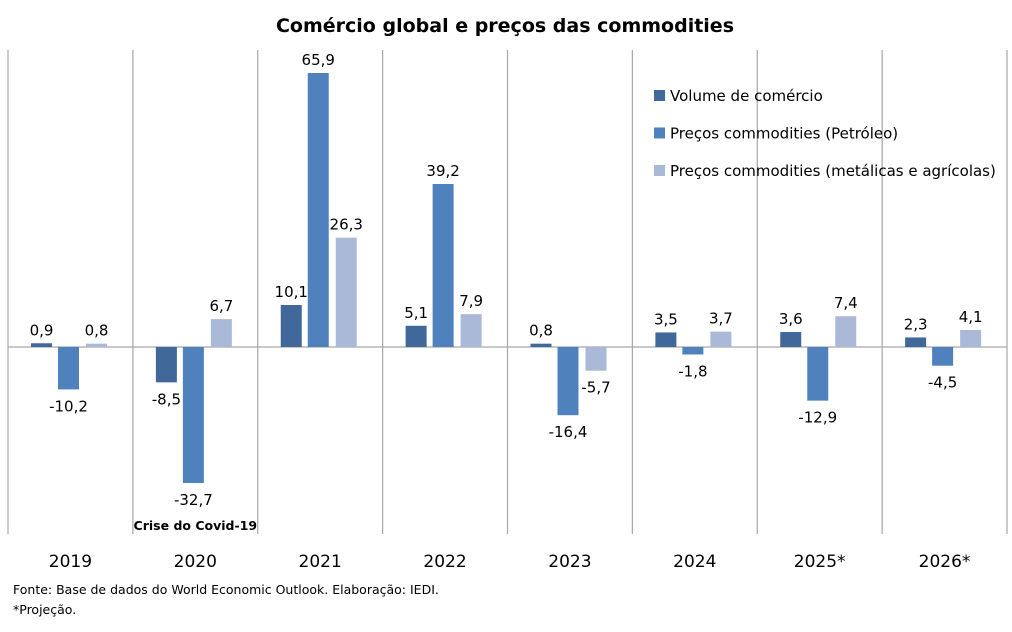  What do you see at coordinates (318, 60) in the screenshot?
I see `data-label: 65,9` at bounding box center [318, 60].